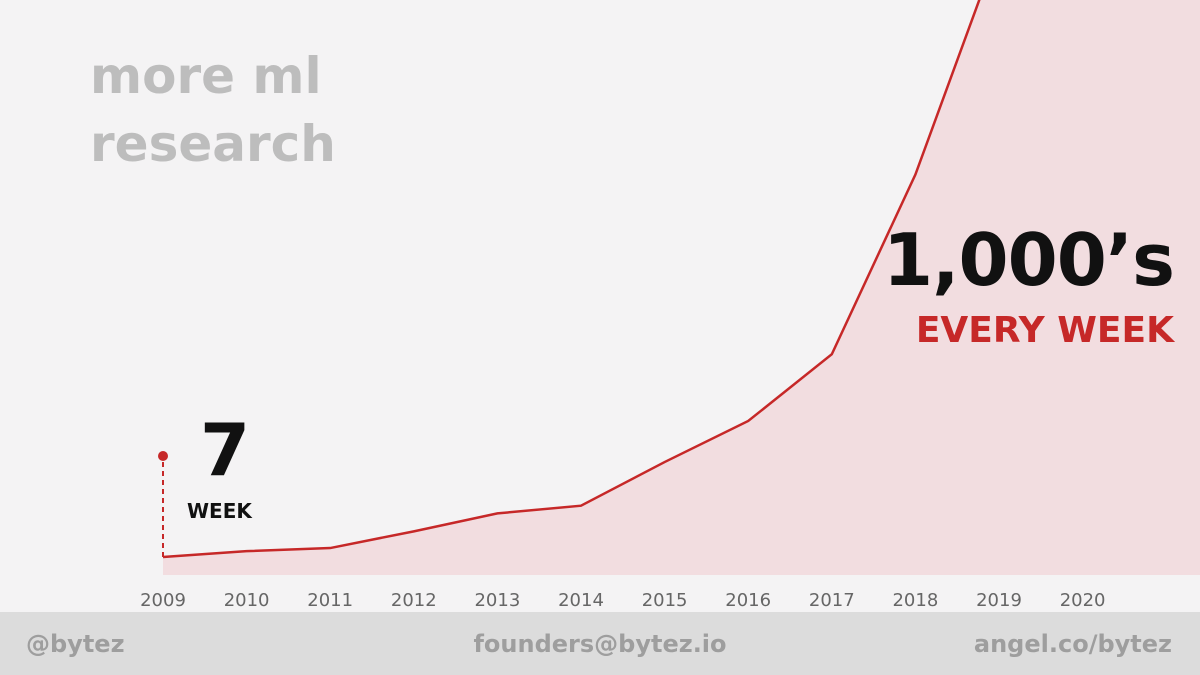 This screenshot has height=675, width=1200. I want to click on x-tick-label: 2020, so click(1083, 600).